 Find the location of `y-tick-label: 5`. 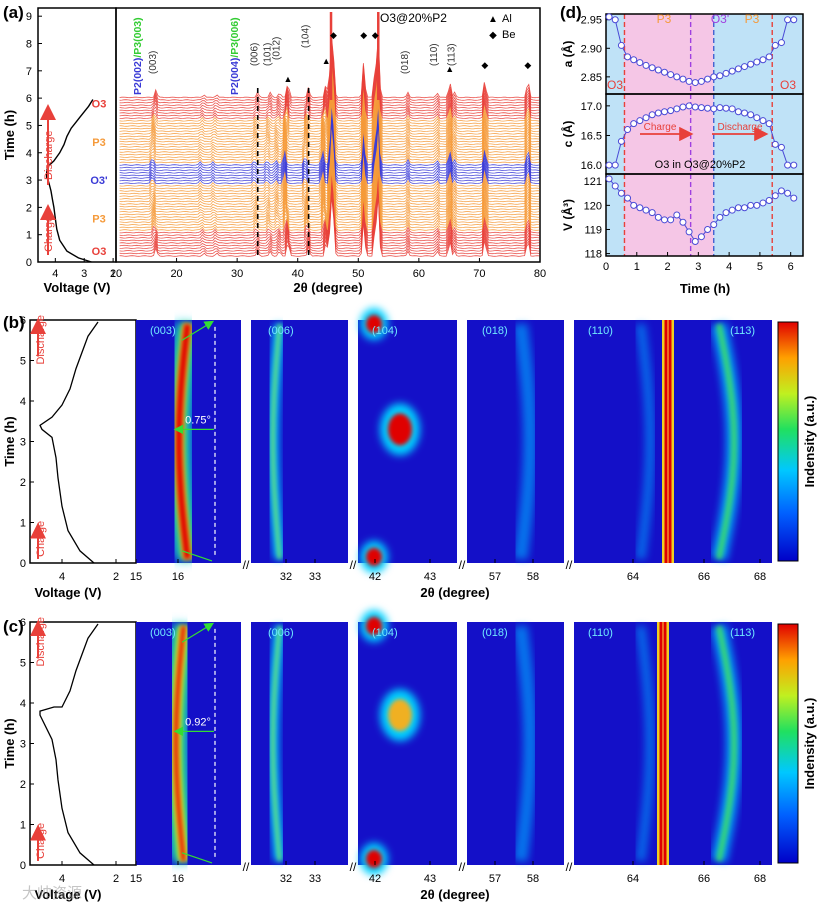

y-tick-label: 5 is located at coordinates (23, 664).